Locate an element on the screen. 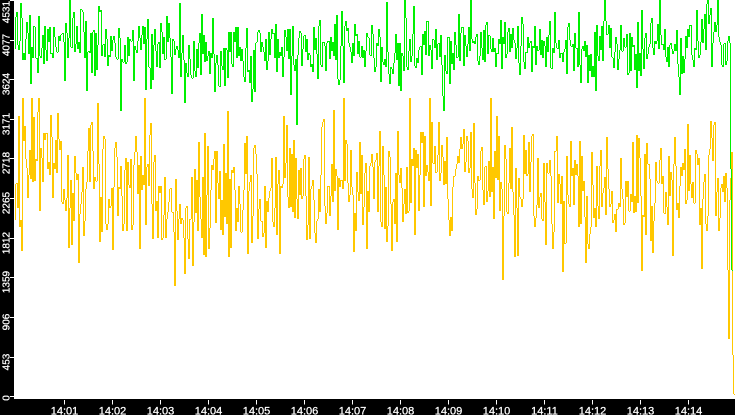  svg-text: 14:02 is located at coordinates (113, 410).